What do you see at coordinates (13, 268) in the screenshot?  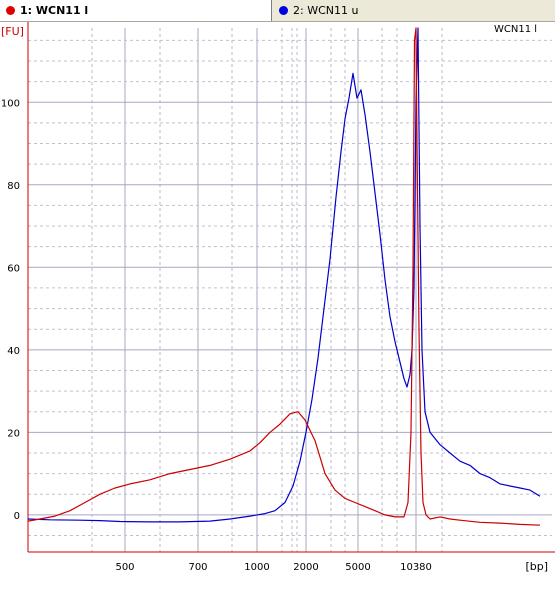 I see `y-tick-label: 60` at bounding box center [13, 268].